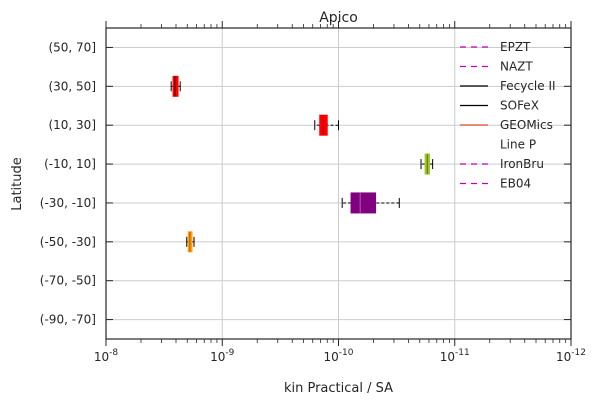 The height and width of the screenshot is (409, 596). I want to click on x-tick-label: 10⁻⁹, so click(222, 356).